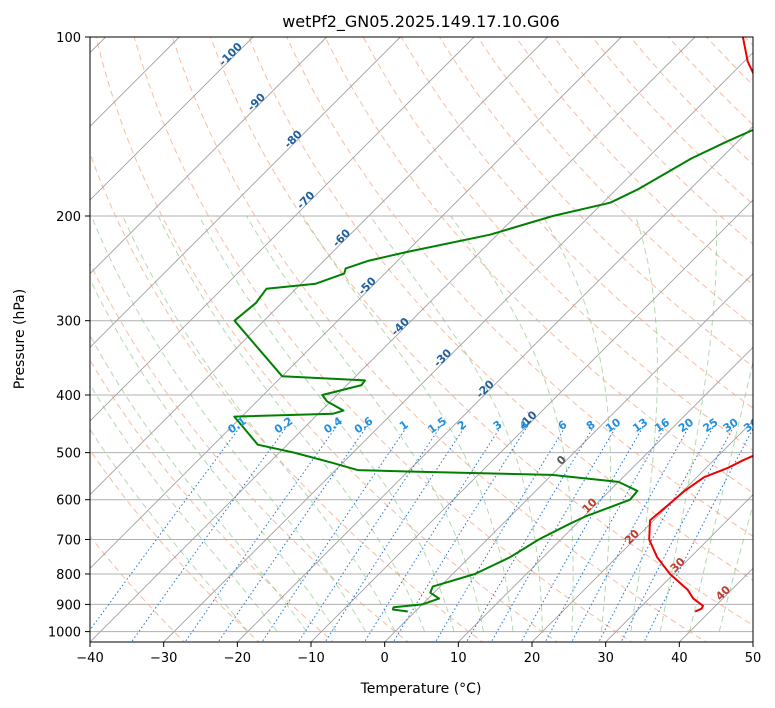 This screenshot has width=775, height=708. What do you see at coordinates (421, 22) in the screenshot?
I see `chart-title: wetPf2_GN05.2025.149.17.10.G06` at bounding box center [421, 22].